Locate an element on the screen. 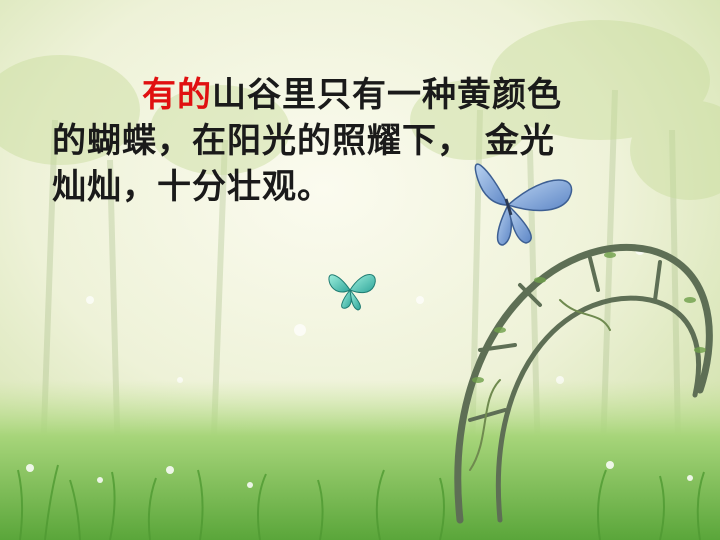 The height and width of the screenshot is (540, 720). arch-leaves is located at coordinates (589, 317).